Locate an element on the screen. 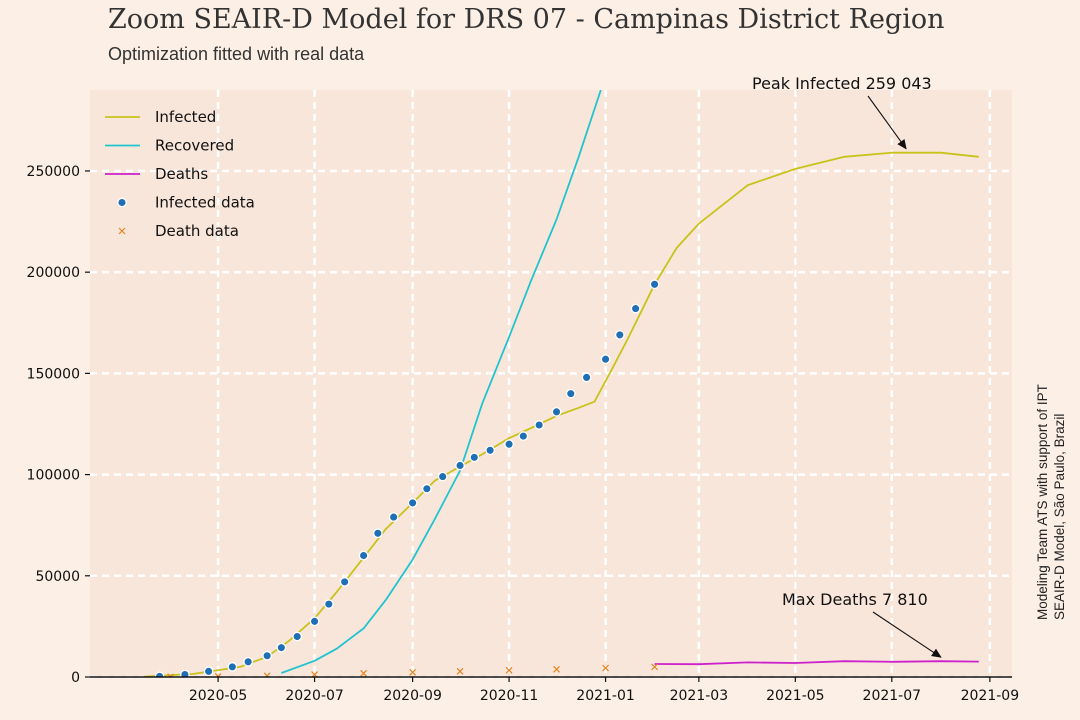 This screenshot has height=720, width=1080. x-tick-label: 2021-03 is located at coordinates (699, 696).